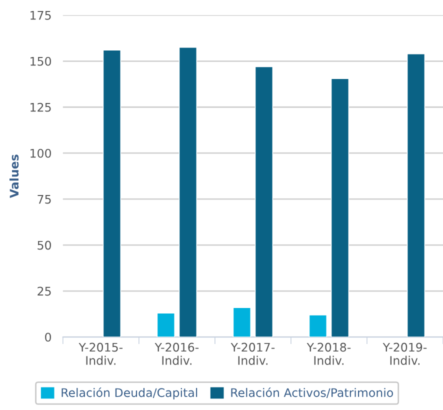  What do you see at coordinates (41, 61) in the screenshot?
I see `y-tick-label: 150` at bounding box center [41, 61].